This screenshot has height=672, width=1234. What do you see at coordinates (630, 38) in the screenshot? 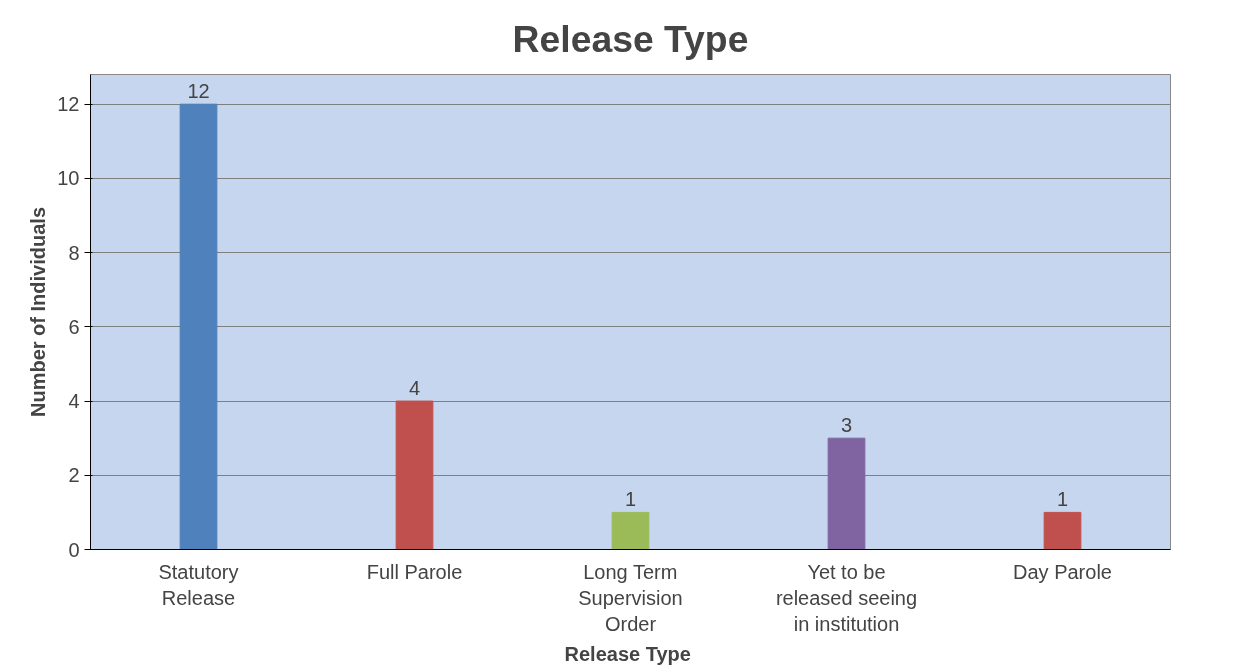
I see `chart-title: Release Type` at bounding box center [630, 38].